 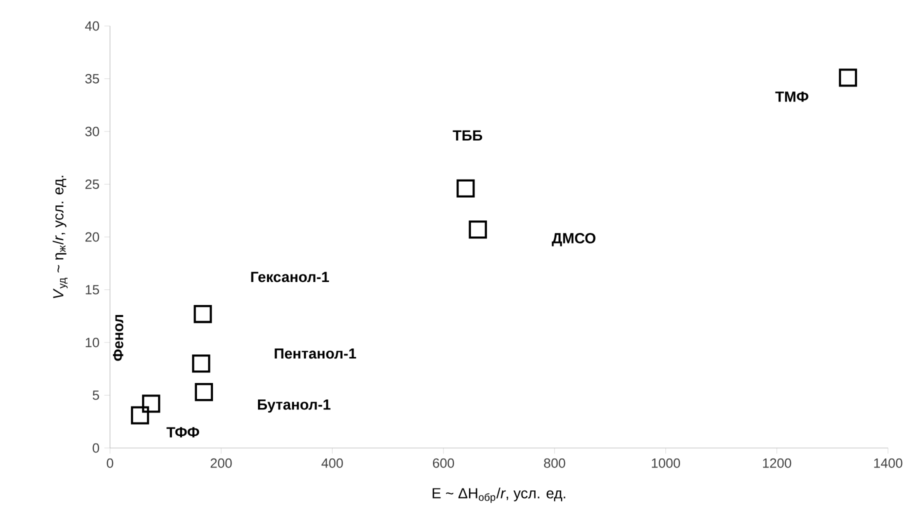 I want to click on y-tick-label: 40, so click(x=92, y=26).